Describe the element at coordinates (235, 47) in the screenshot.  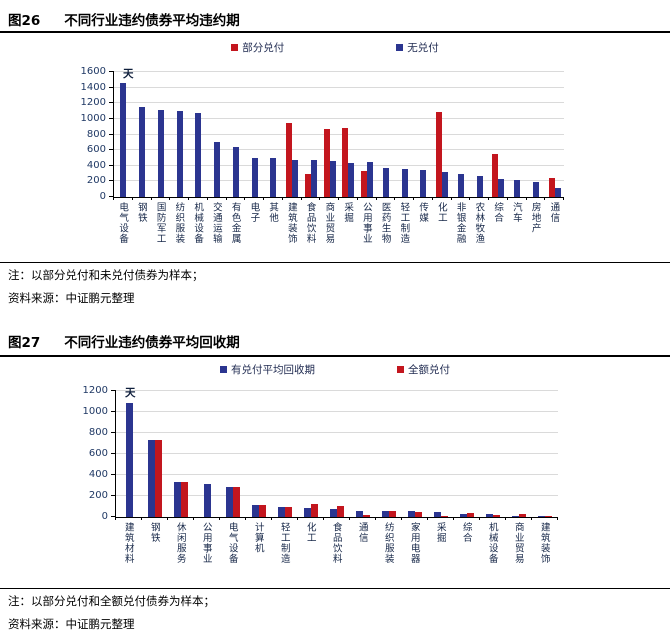
I see `legend-swatch-icon` at that location.